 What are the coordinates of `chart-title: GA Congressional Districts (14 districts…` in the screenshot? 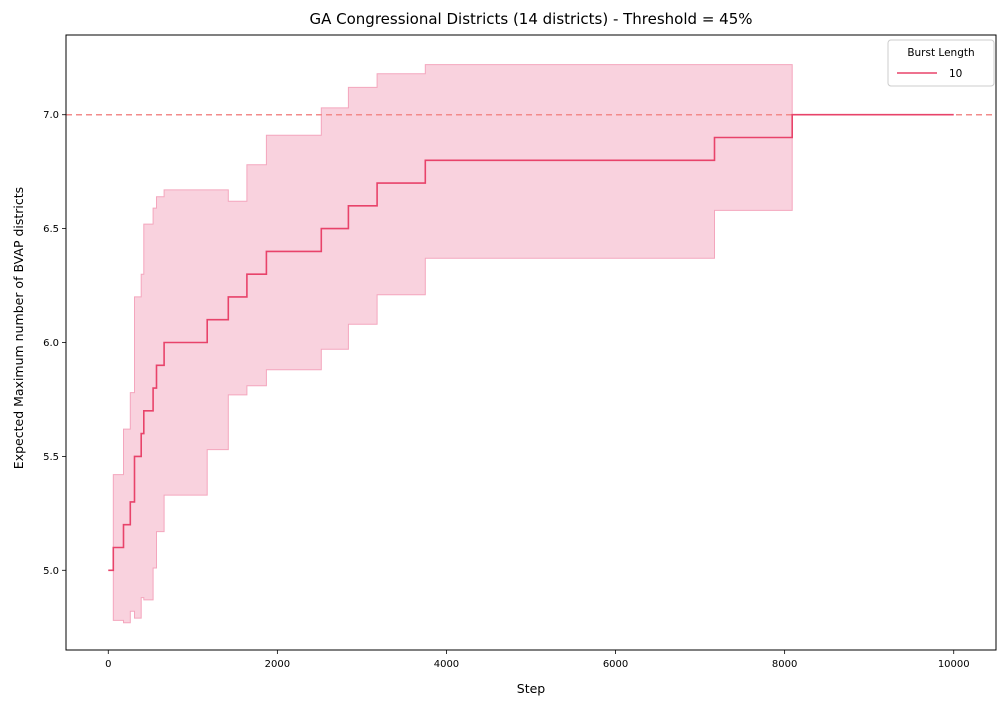 It's located at (530, 19).